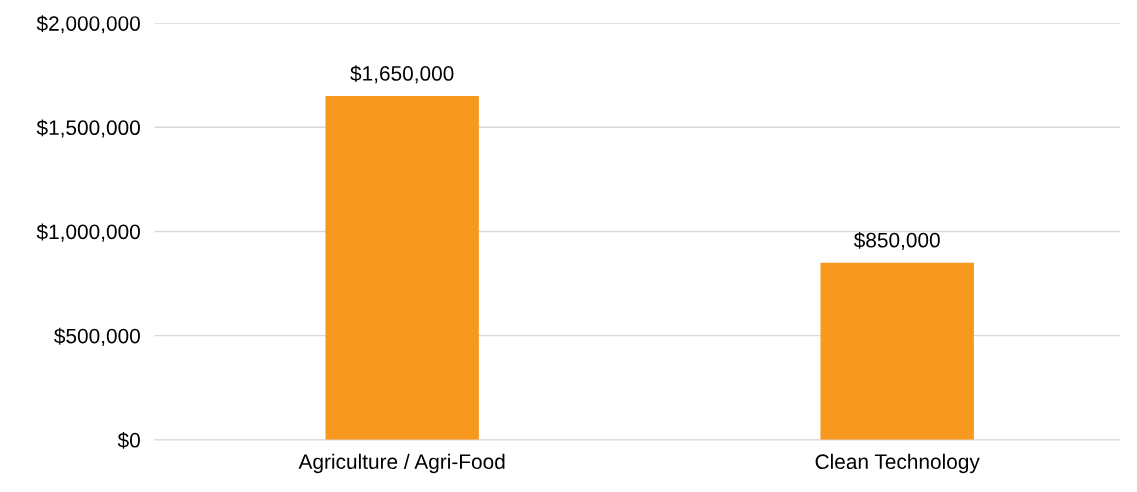  What do you see at coordinates (401, 463) in the screenshot?
I see `x-tick-label: Agriculture / Agri-Food` at bounding box center [401, 463].